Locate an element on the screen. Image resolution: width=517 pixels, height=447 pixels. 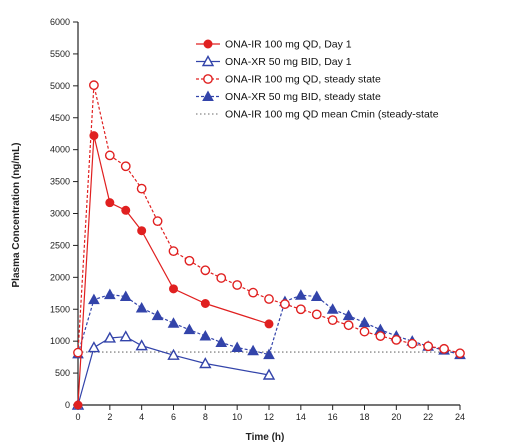
y-tick-label: 4000 is located at coordinates (60, 150).